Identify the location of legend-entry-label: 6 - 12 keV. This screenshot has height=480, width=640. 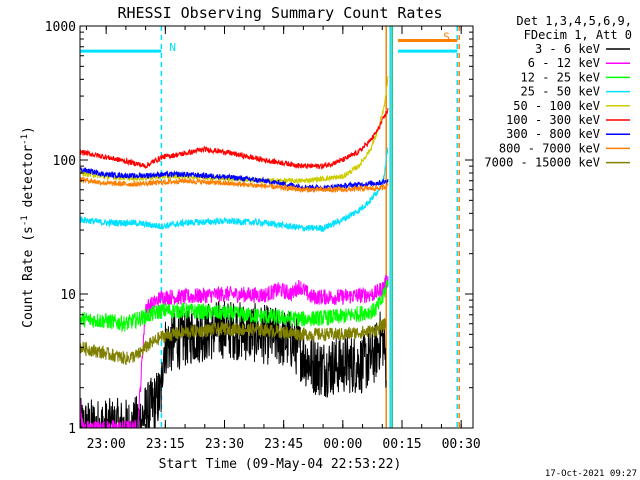
(564, 63).